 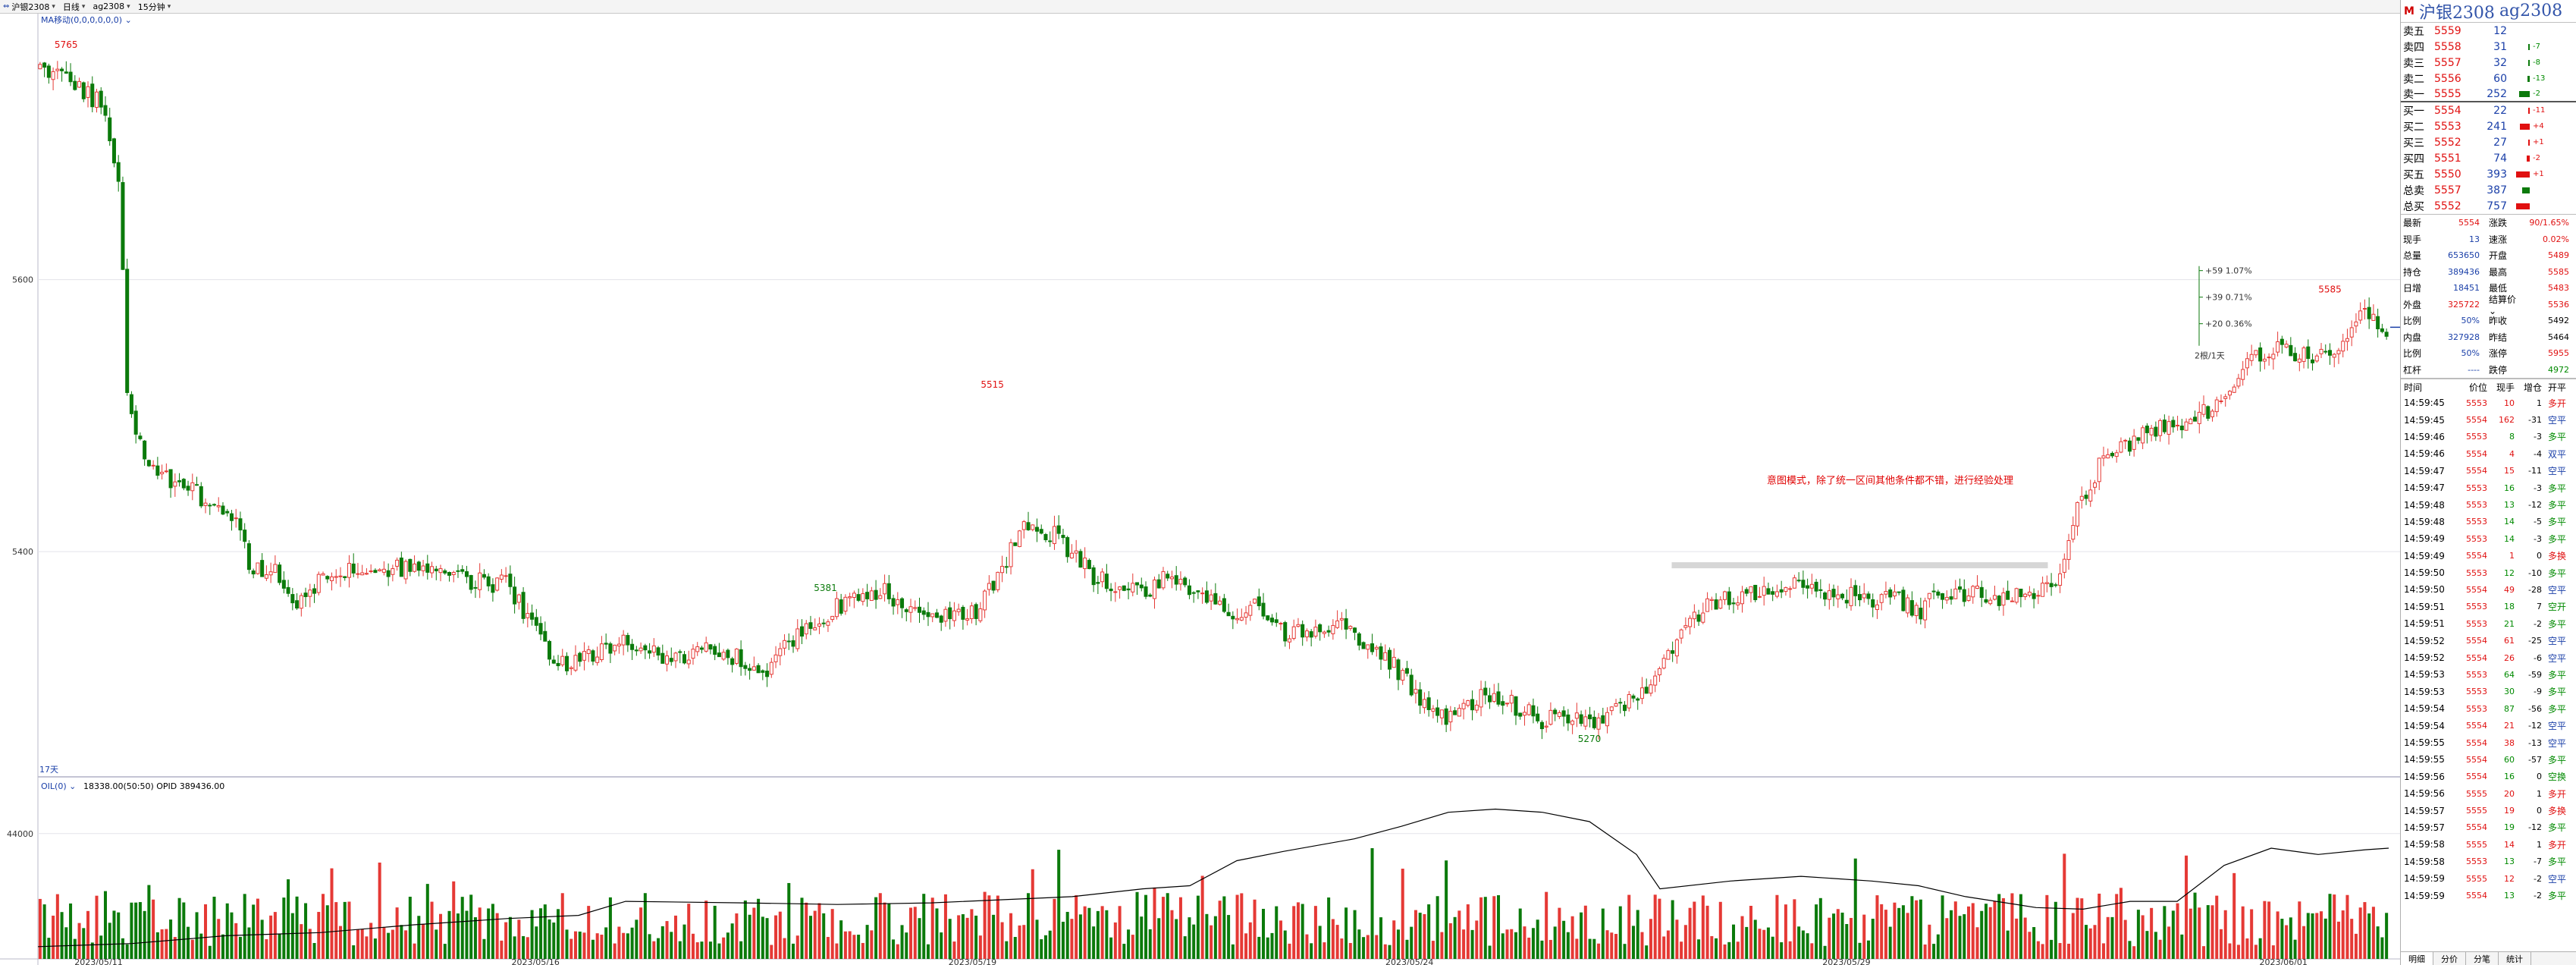 What do you see at coordinates (2503, 305) in the screenshot?
I see `stat-key: 结算价 ⌄` at bounding box center [2503, 305].